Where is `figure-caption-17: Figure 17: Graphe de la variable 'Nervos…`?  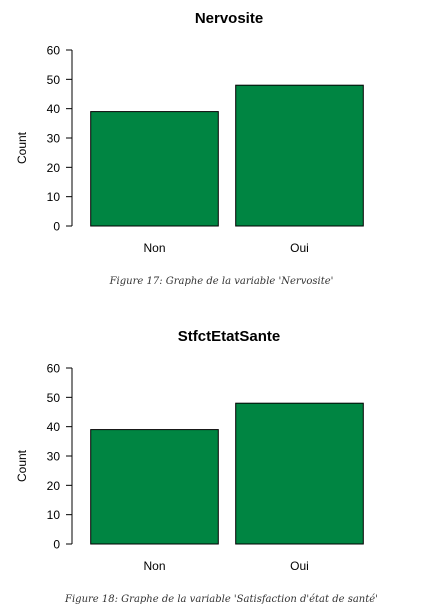 figure-caption-17: Figure 17: Graphe de la variable 'Nervos… is located at coordinates (221, 281).